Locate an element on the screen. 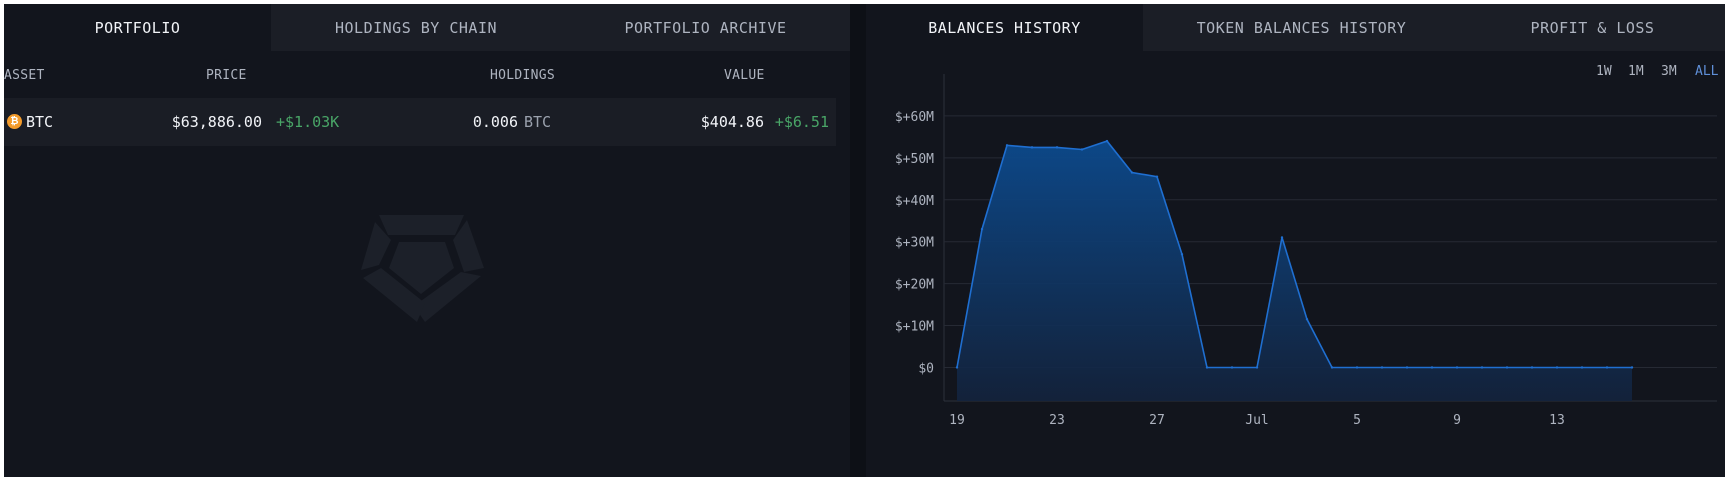 This screenshot has width=1729, height=481. x-tick-label: 27 is located at coordinates (1157, 420).